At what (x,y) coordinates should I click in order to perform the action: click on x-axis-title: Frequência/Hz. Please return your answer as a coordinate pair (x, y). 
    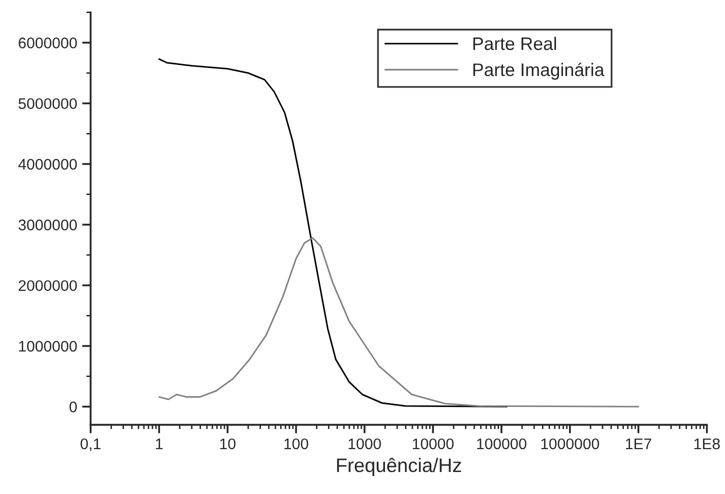
    Looking at the image, I should click on (399, 467).